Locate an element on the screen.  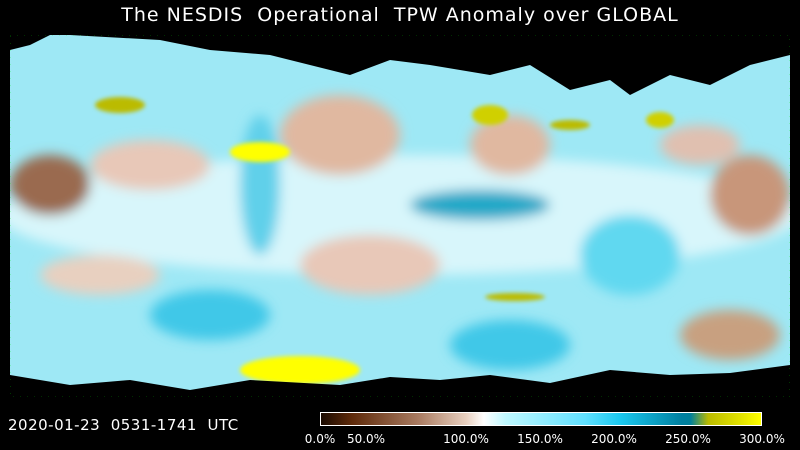
colorbar-tick: 300.0% is located at coordinates (762, 439).